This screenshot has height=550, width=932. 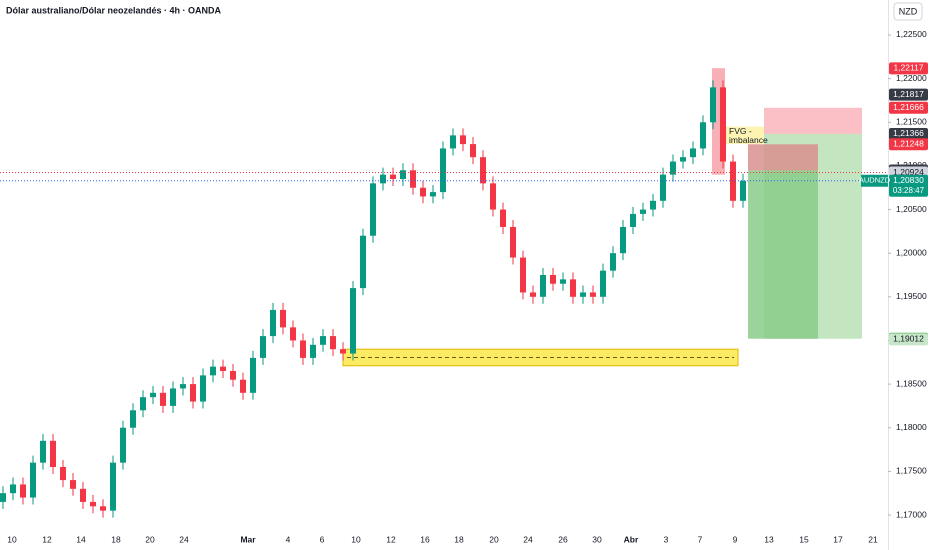 What do you see at coordinates (911, 34) in the screenshot?
I see `y-tick-label: 1,22500` at bounding box center [911, 34].